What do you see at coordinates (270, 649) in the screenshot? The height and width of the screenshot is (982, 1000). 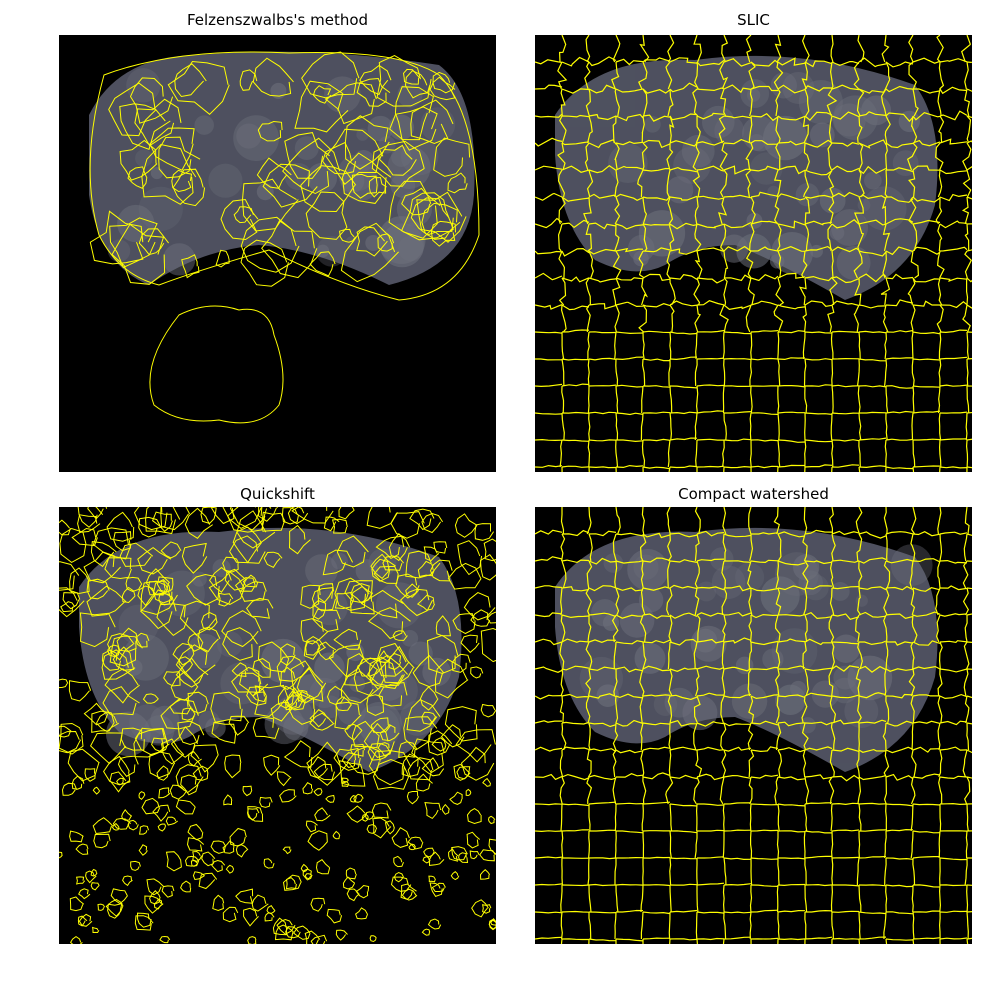 I see `tissue-region` at bounding box center [270, 649].